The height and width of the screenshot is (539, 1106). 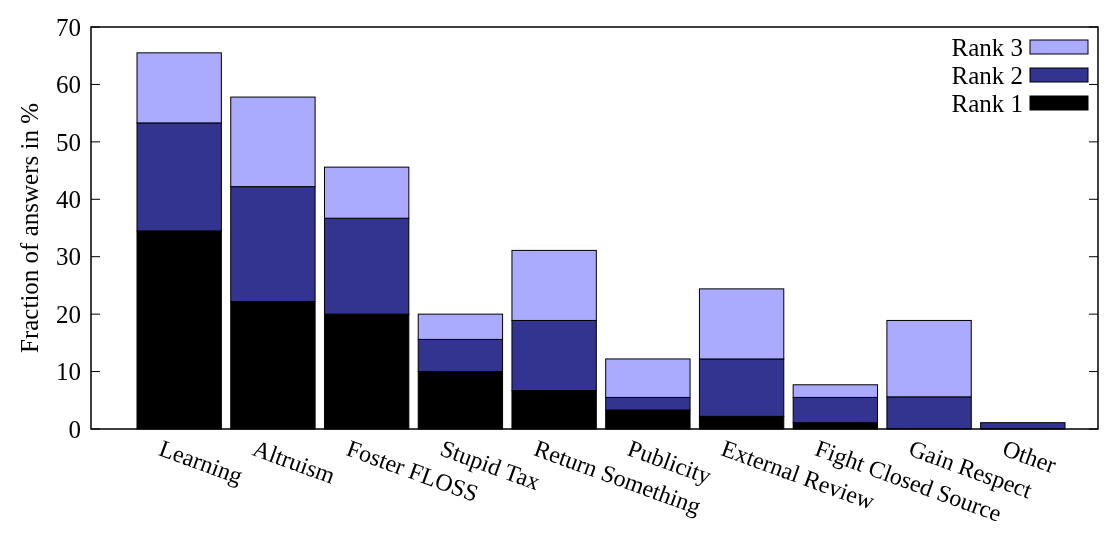 I want to click on y-axis-title: Fraction of answers in %, so click(x=29, y=228).